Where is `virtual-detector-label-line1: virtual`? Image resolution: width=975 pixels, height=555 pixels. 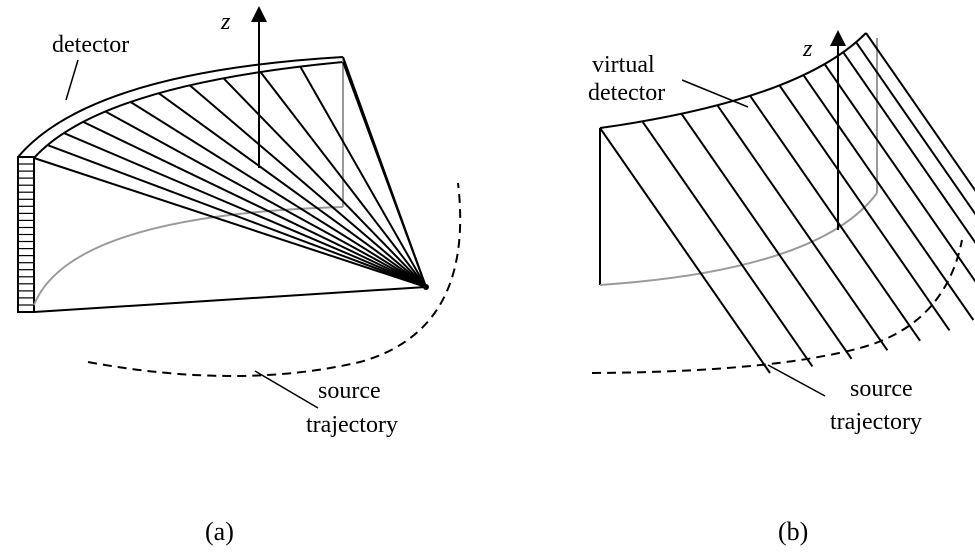
virtual-detector-label-line1: virtual is located at coordinates (623, 65).